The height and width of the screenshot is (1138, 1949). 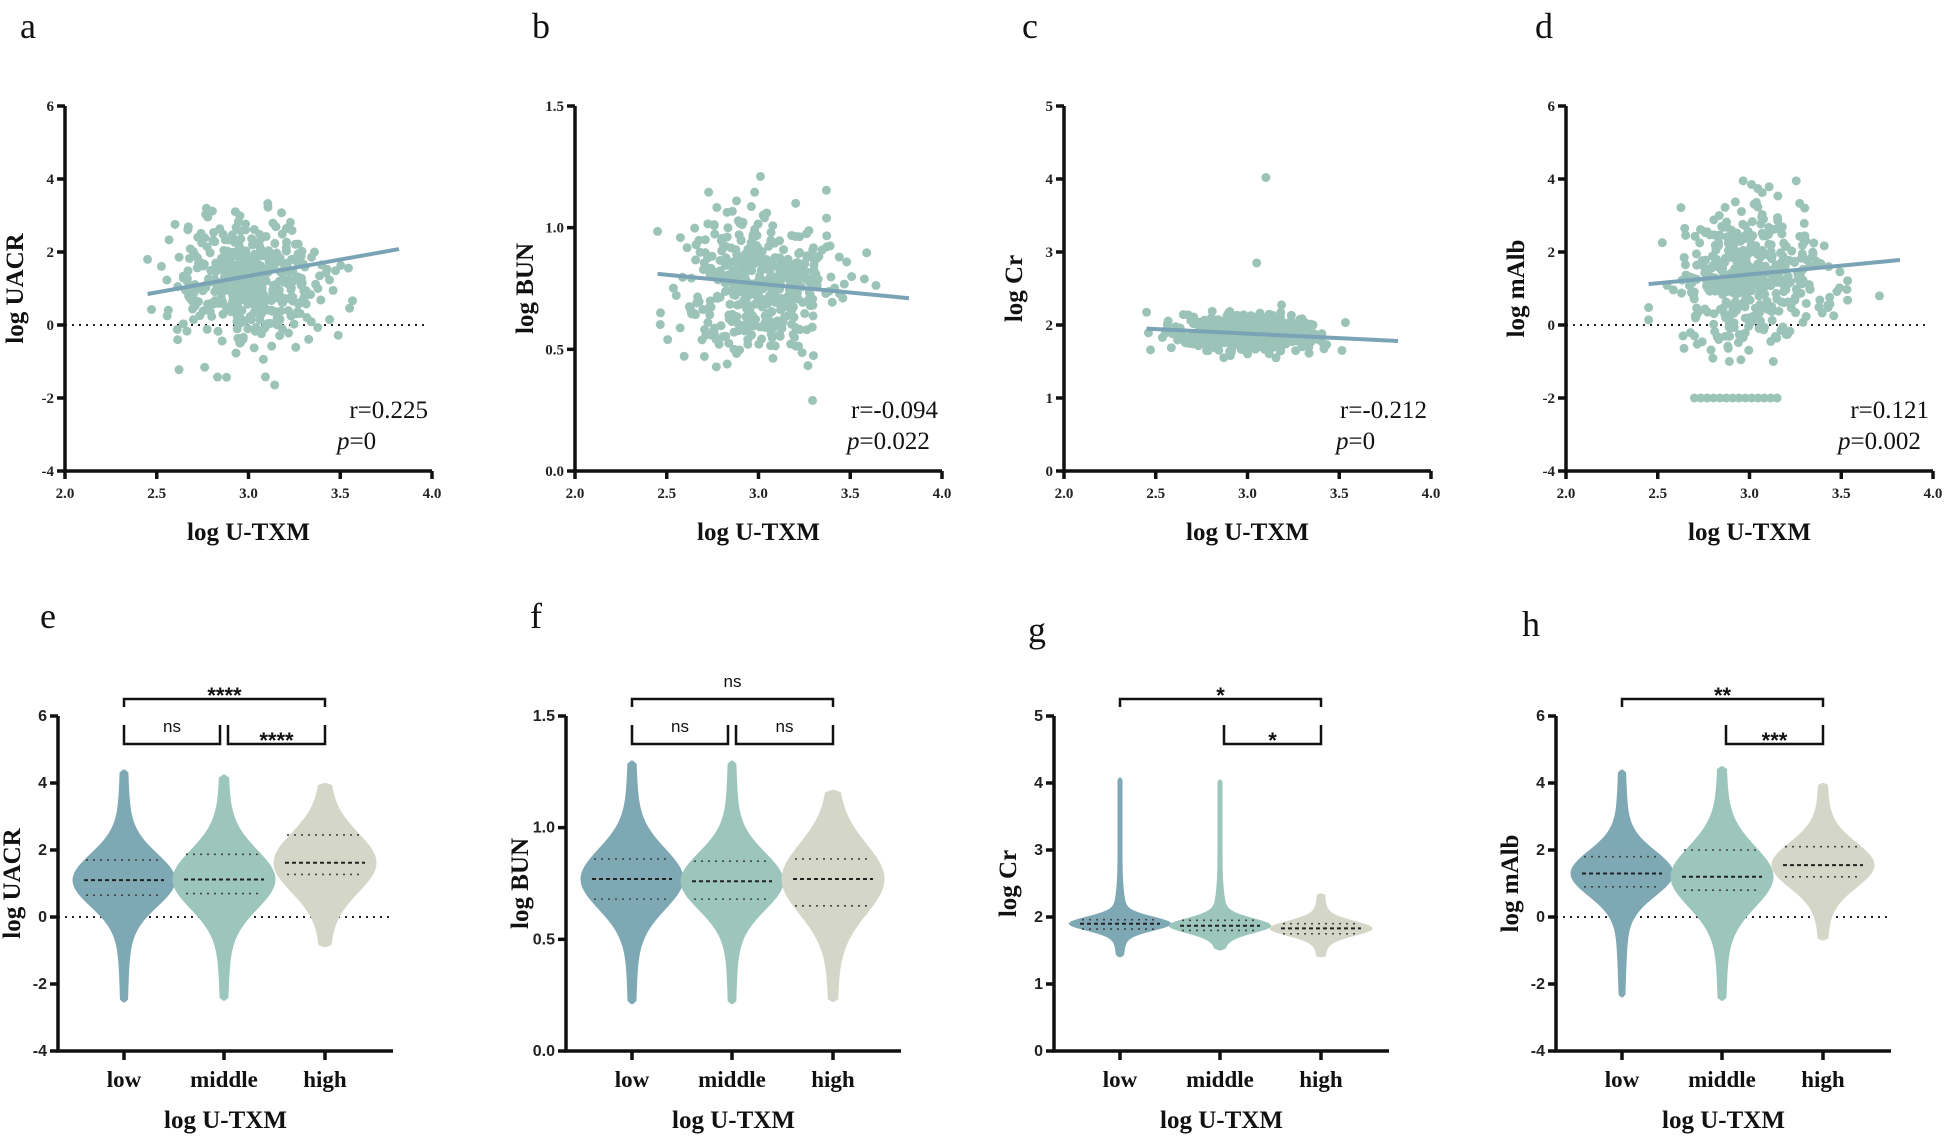 What do you see at coordinates (1933, 494) in the screenshot?
I see `x-tick-label: 4.0` at bounding box center [1933, 494].